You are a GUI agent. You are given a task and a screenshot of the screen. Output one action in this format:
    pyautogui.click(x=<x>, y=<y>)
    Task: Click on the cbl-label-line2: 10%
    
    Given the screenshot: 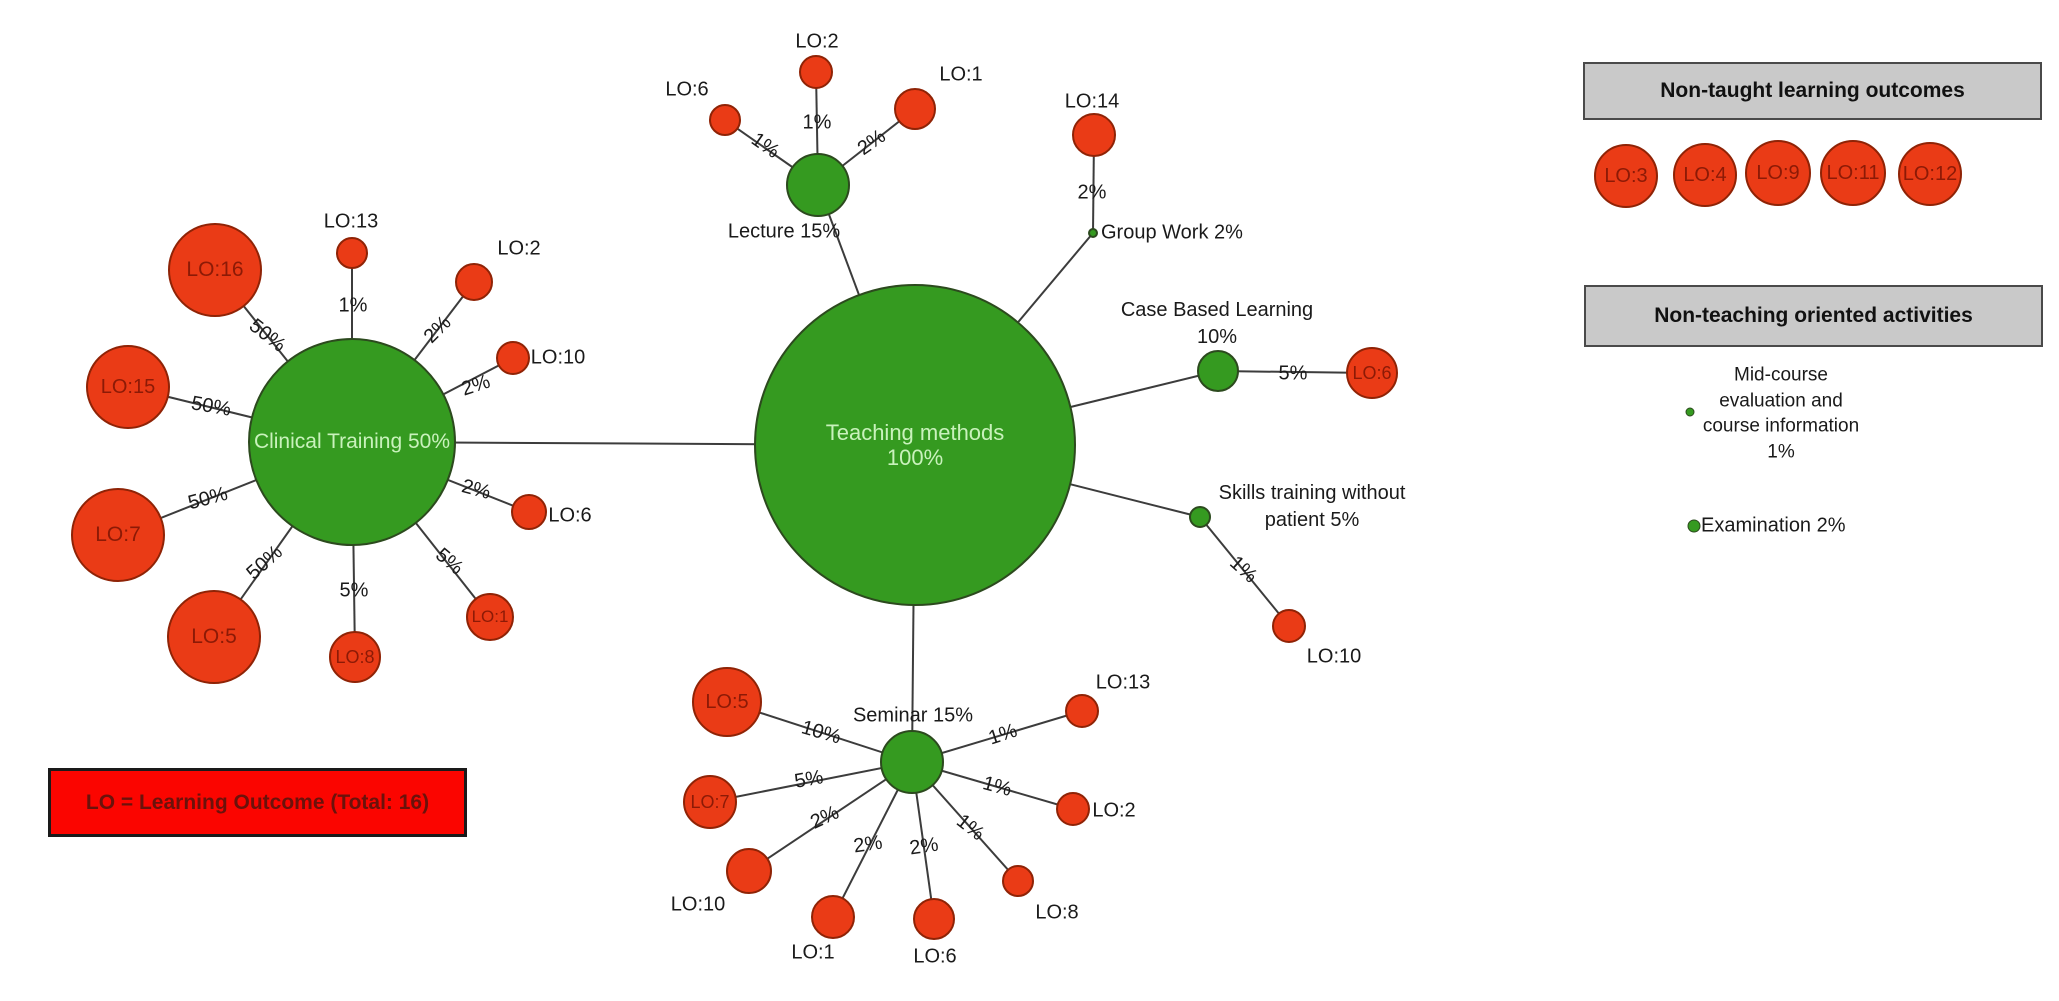 What is the action you would take?
    pyautogui.click(x=1217, y=337)
    